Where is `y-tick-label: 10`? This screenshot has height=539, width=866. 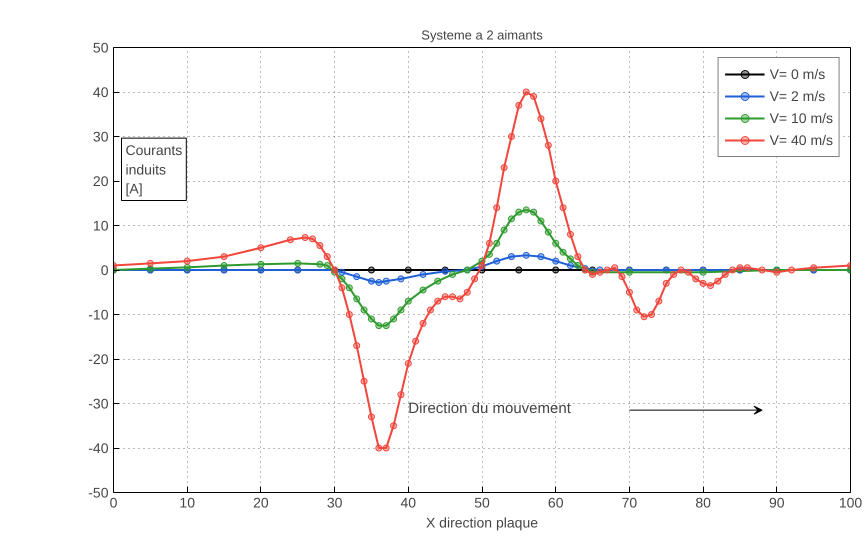 y-tick-label: 10 is located at coordinates (100, 226).